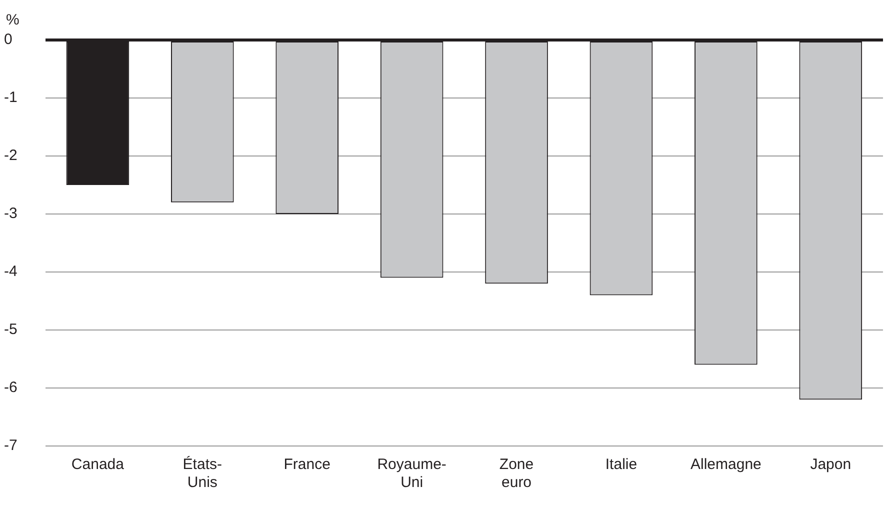 The image size is (895, 506). What do you see at coordinates (307, 465) in the screenshot?
I see `x-tick-label: France` at bounding box center [307, 465].